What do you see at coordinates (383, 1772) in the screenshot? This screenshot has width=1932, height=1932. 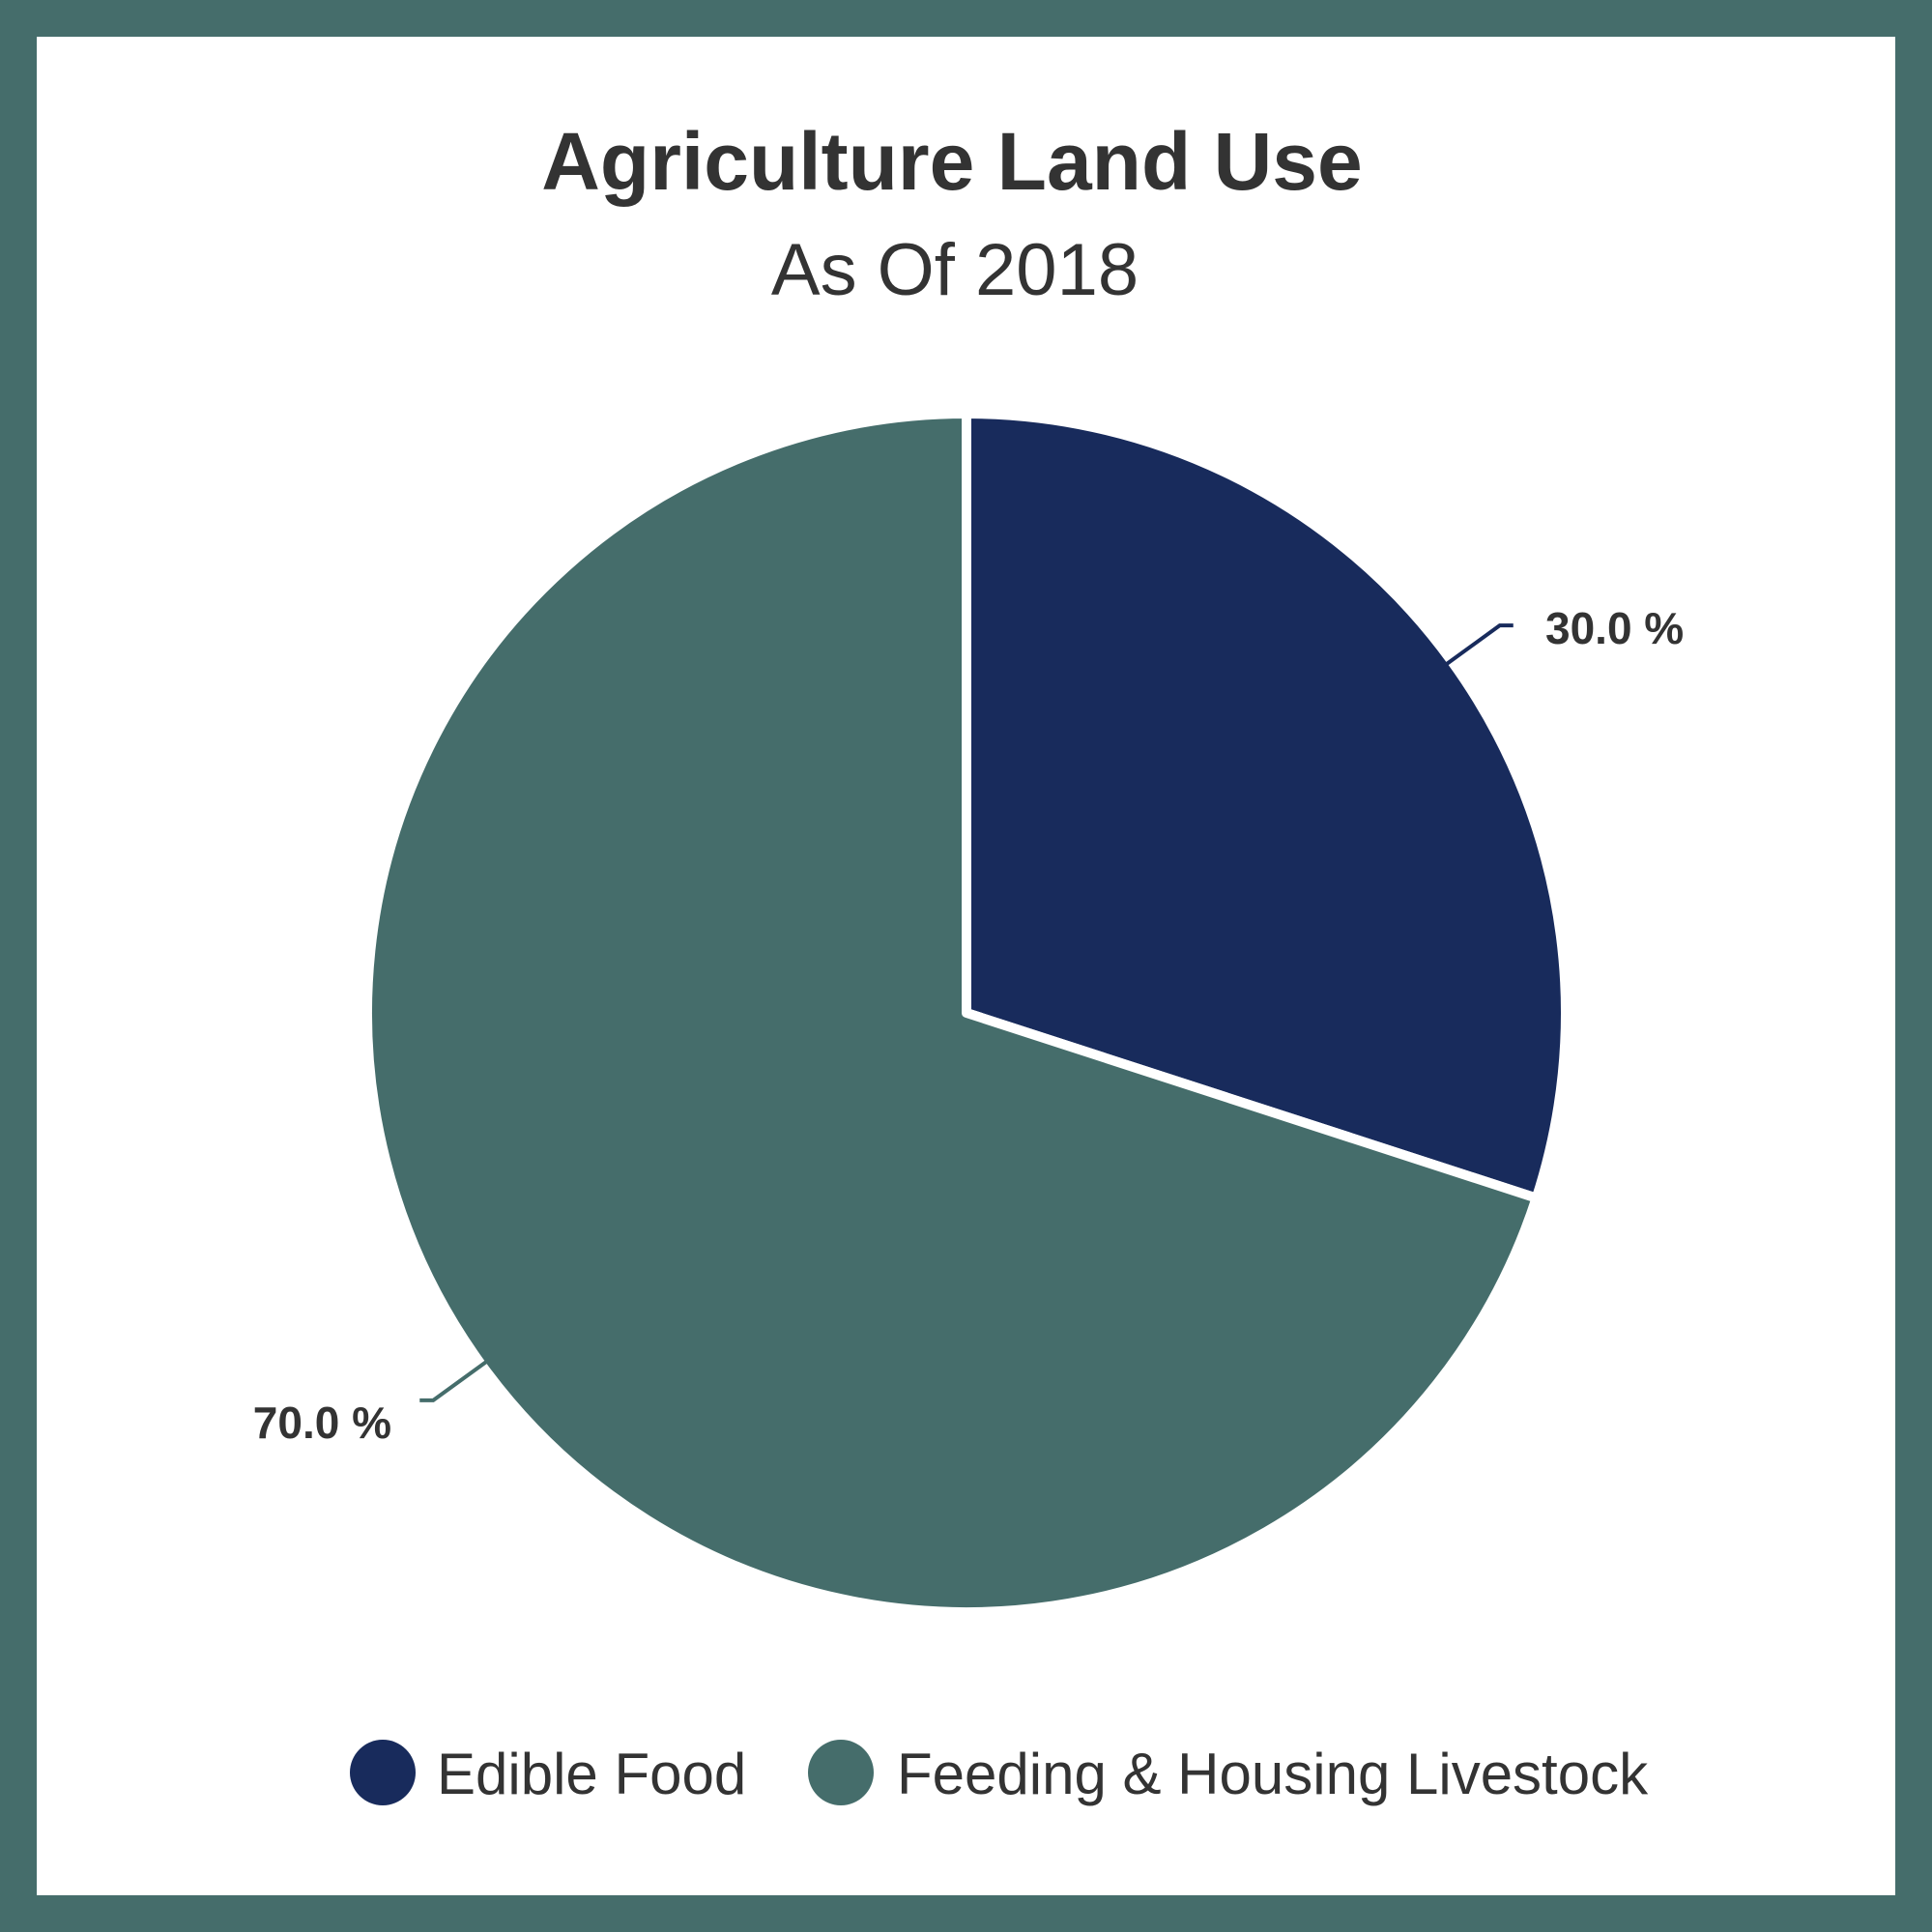 I see `legend-swatch-edible-food` at bounding box center [383, 1772].